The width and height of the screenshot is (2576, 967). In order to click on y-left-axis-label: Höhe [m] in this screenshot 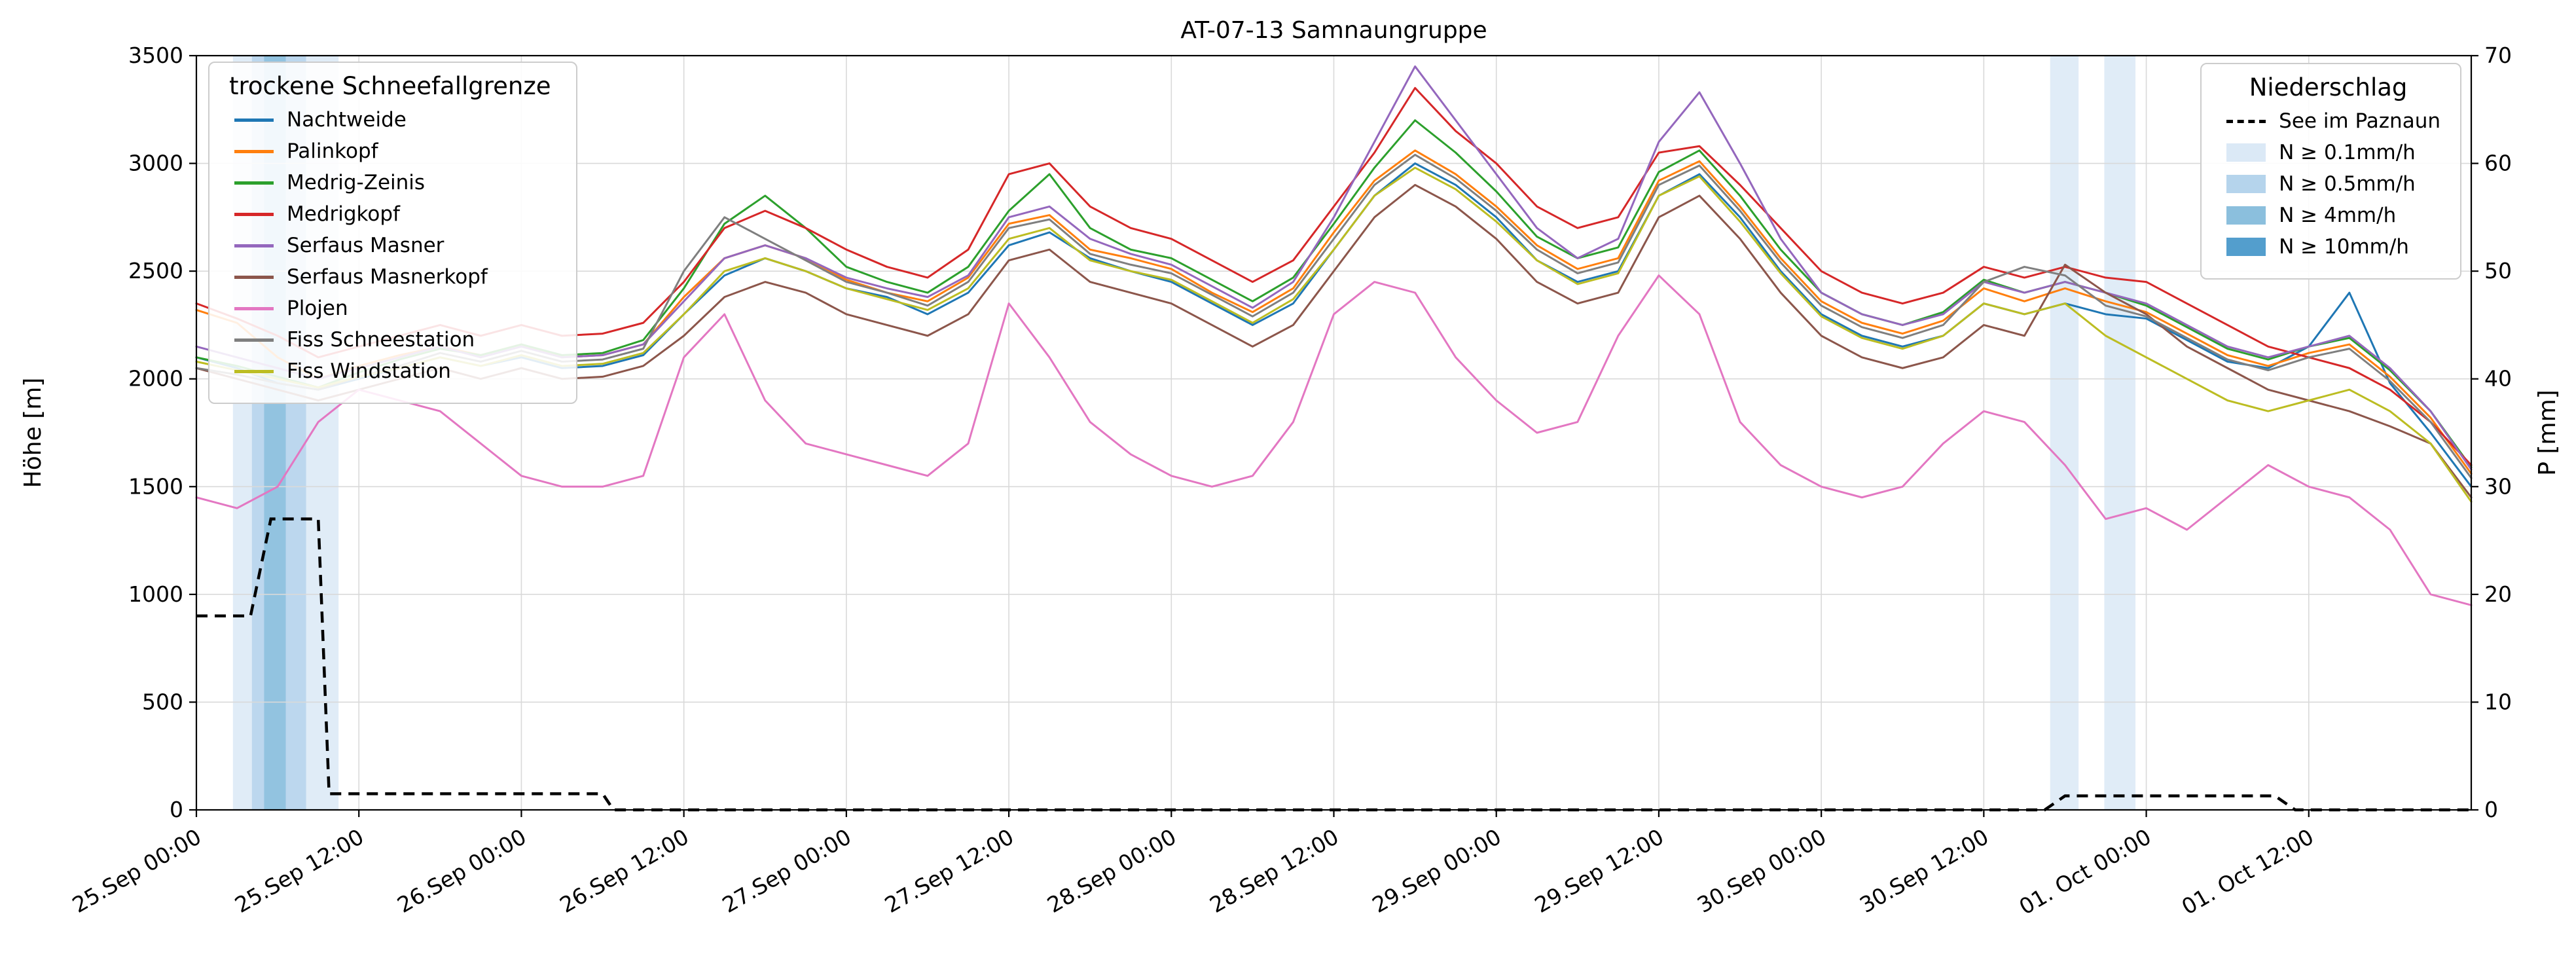, I will do `click(33, 433)`.